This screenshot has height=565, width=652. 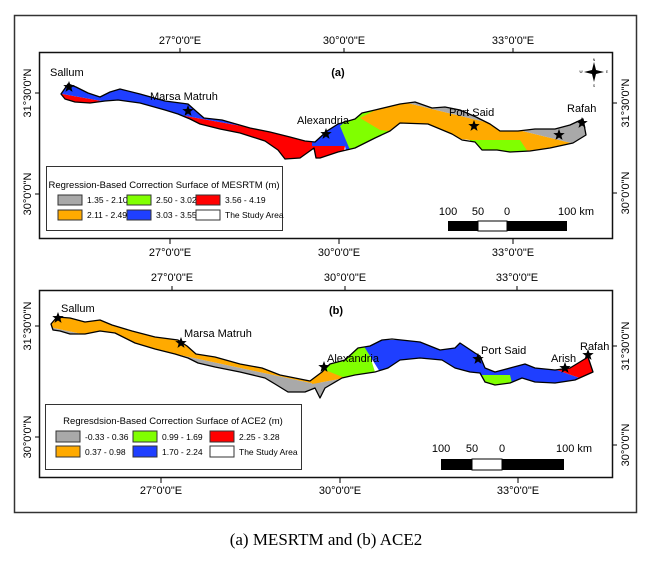 What do you see at coordinates (28, 92) in the screenshot?
I see `map-a-lat-3130-left: 31°30'0"N` at bounding box center [28, 92].